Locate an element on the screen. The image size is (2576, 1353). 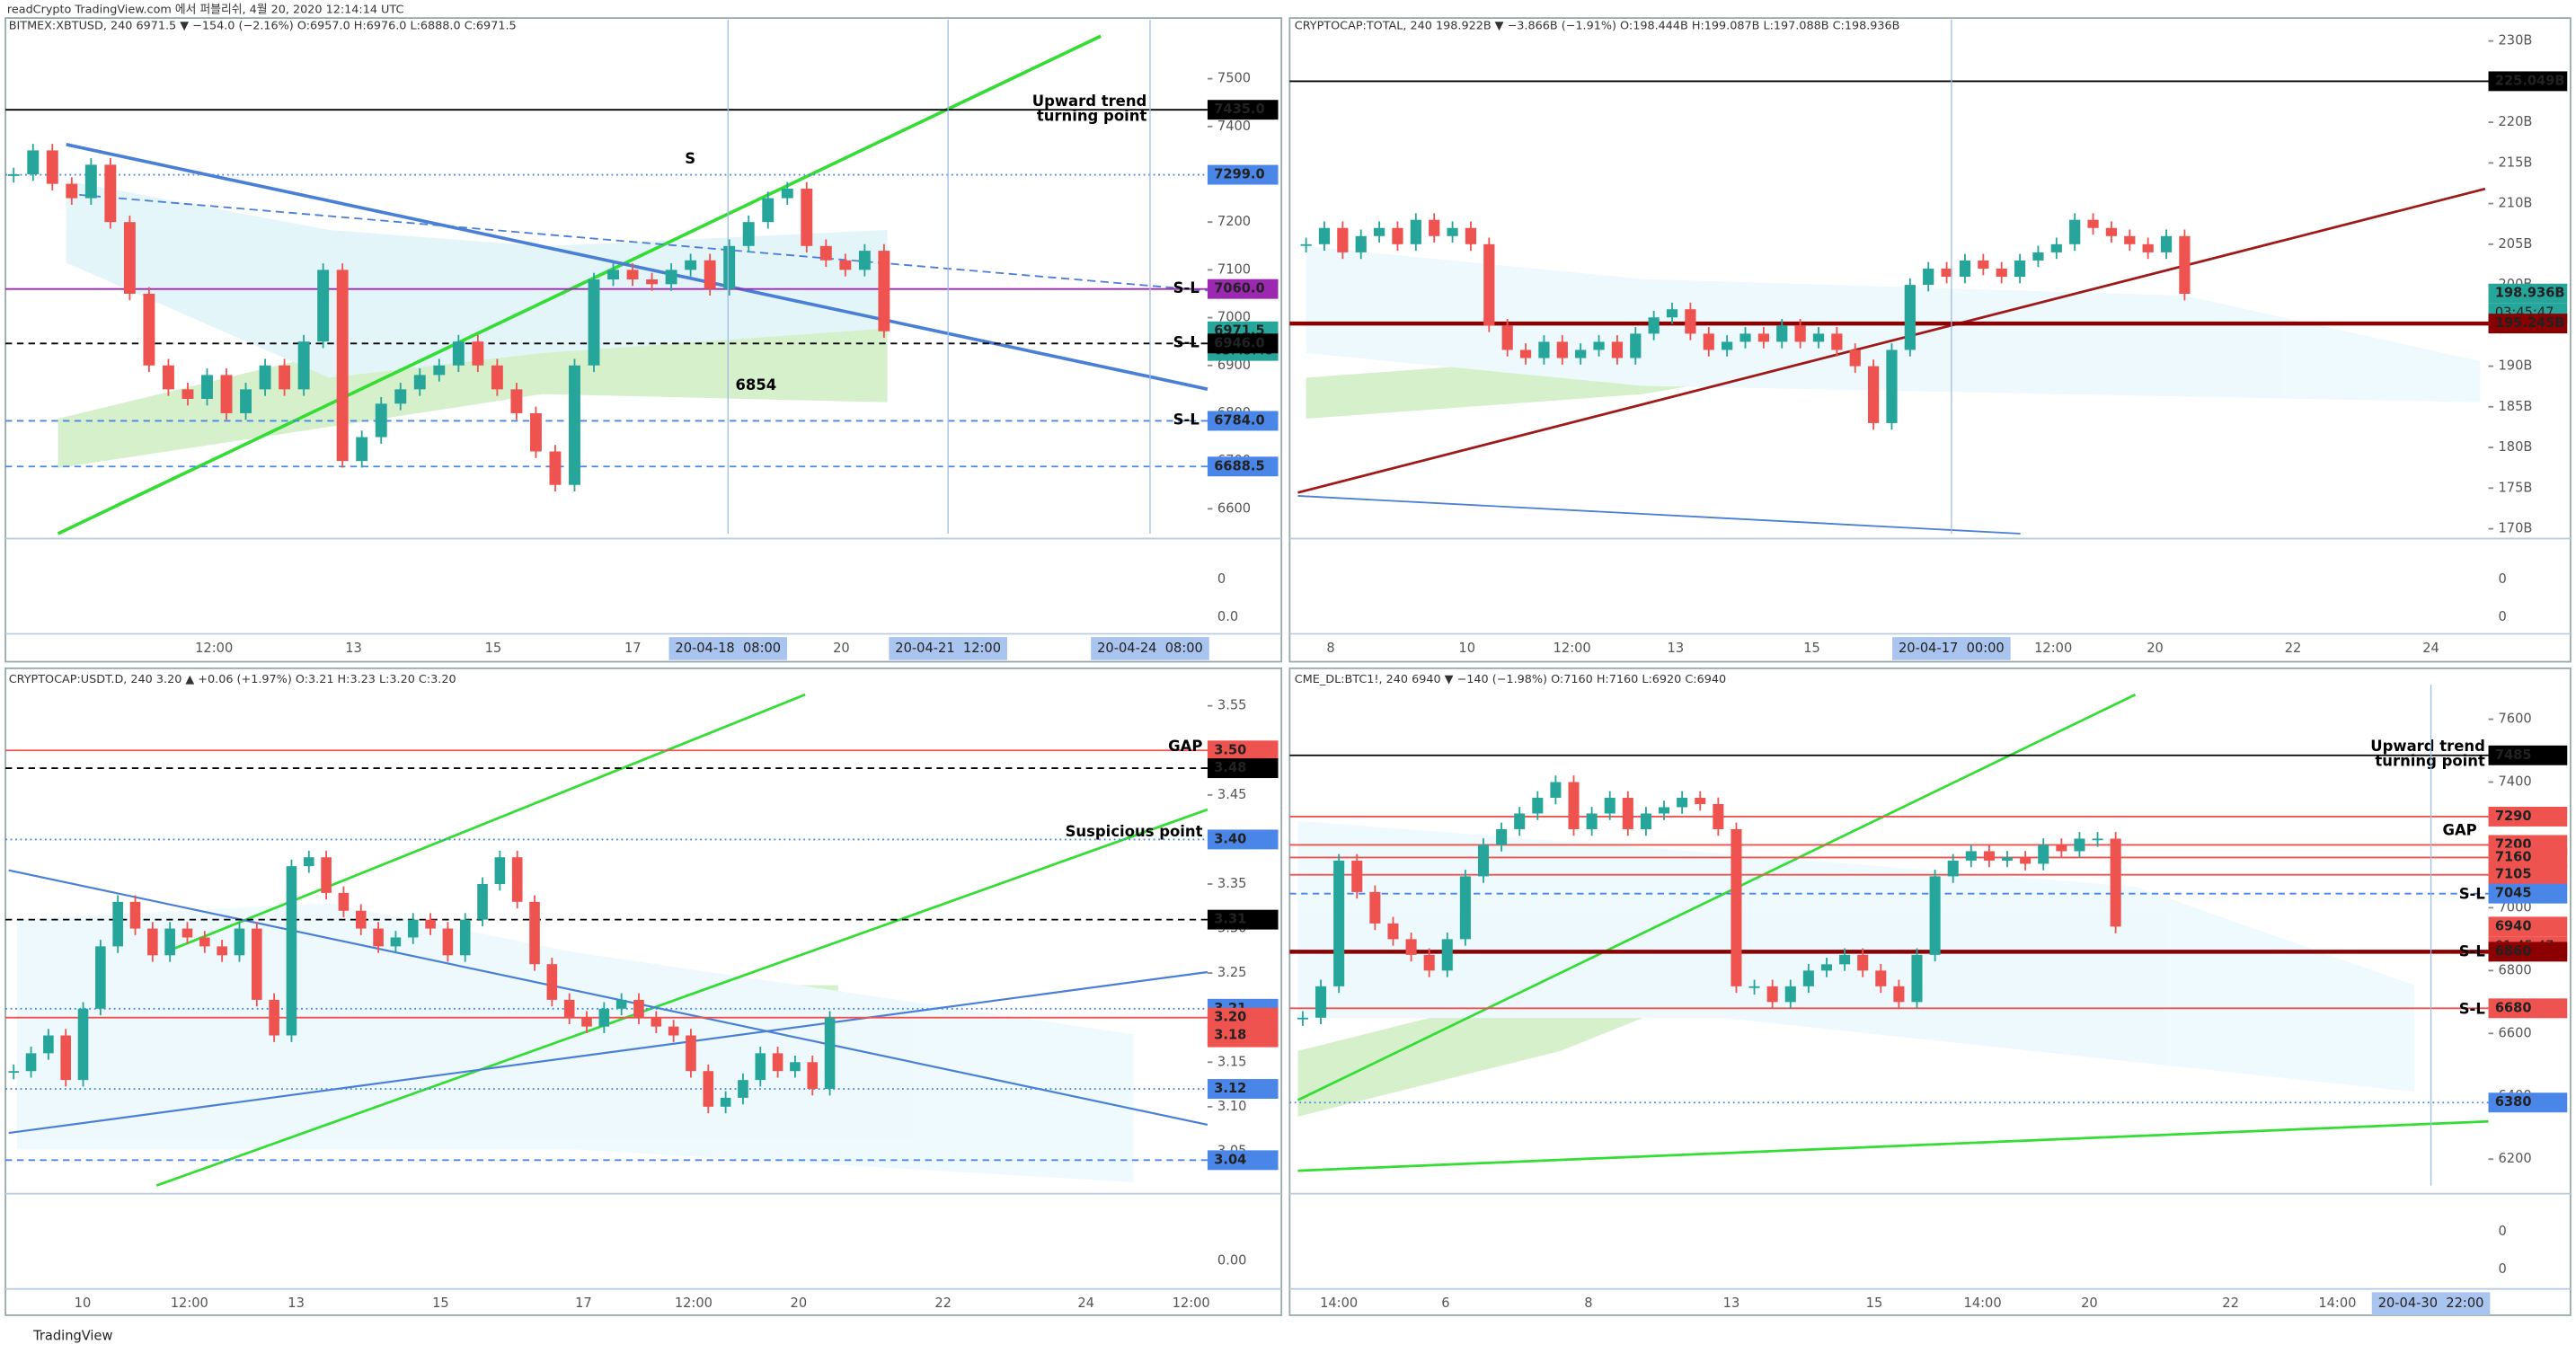
price-label: 7435.0 is located at coordinates (1239, 109).